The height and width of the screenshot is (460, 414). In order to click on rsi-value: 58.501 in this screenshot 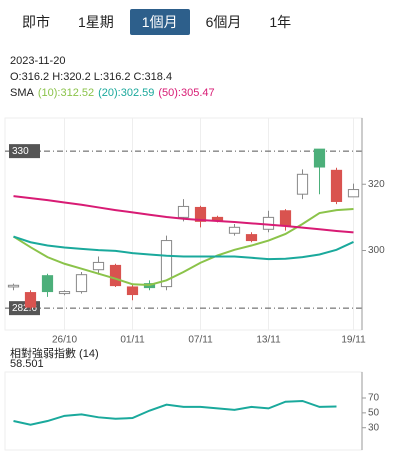, I will do `click(27, 364)`.